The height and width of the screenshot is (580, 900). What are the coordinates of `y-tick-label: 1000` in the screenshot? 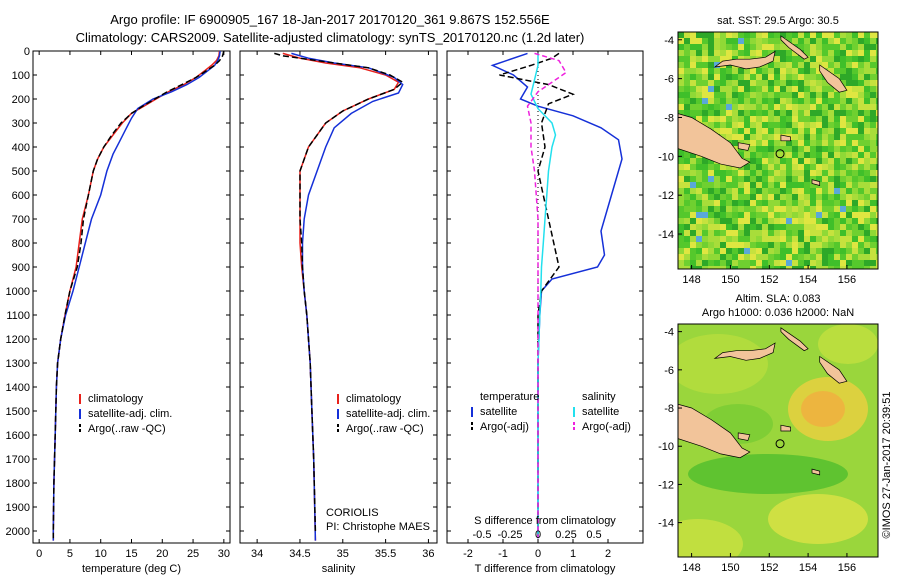 It's located at (18, 292).